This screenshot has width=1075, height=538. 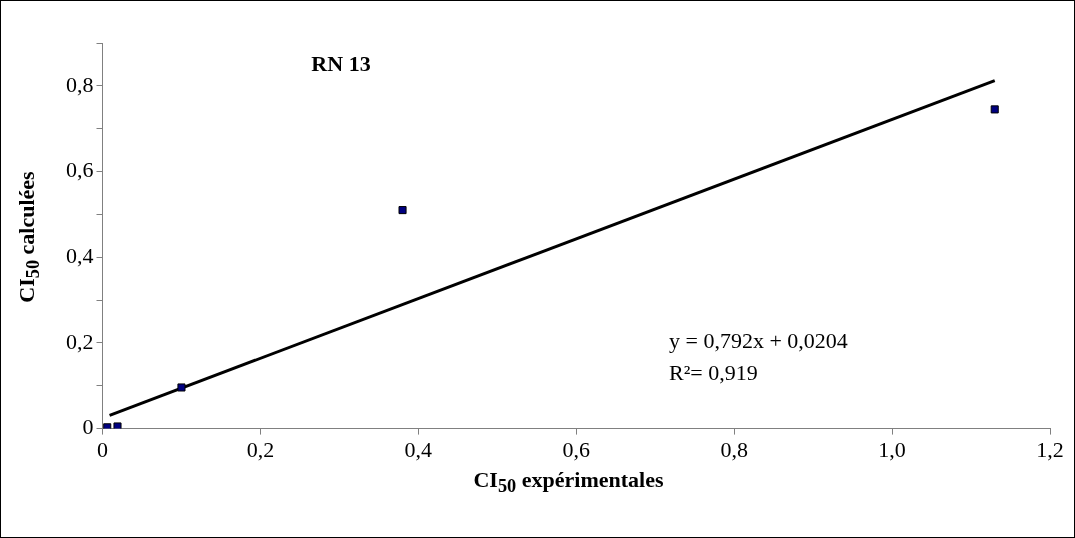 What do you see at coordinates (734, 449) in the screenshot?
I see `x-tick-label: 0,8` at bounding box center [734, 449].